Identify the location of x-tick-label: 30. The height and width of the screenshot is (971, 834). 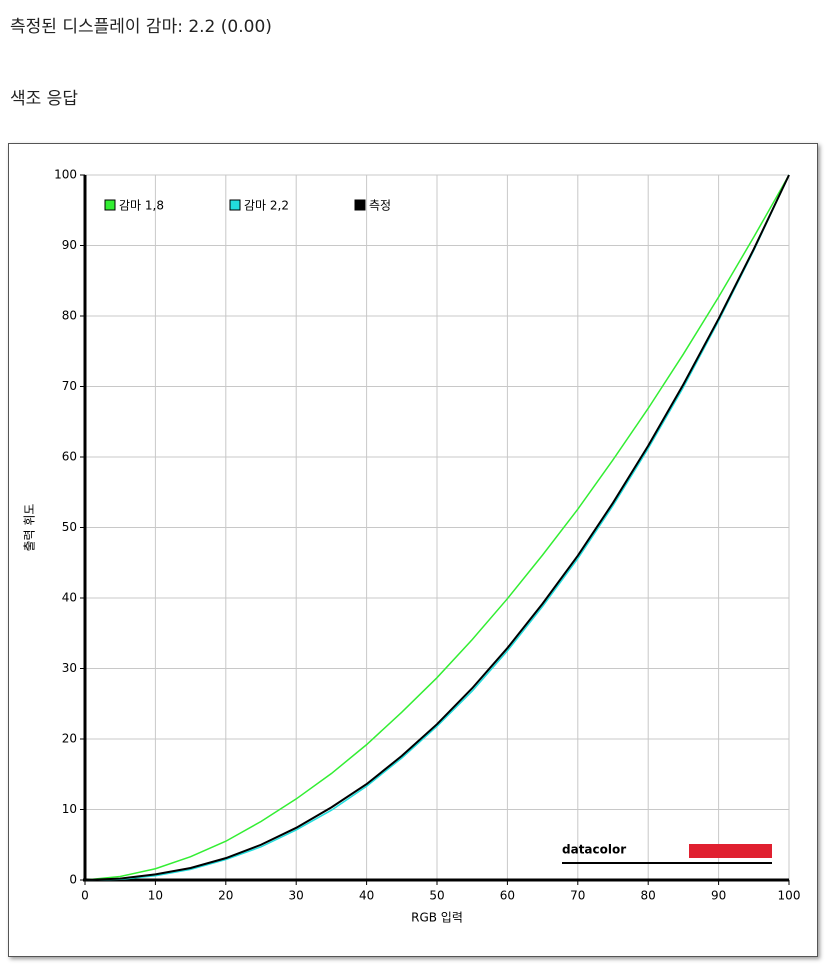
(296, 896).